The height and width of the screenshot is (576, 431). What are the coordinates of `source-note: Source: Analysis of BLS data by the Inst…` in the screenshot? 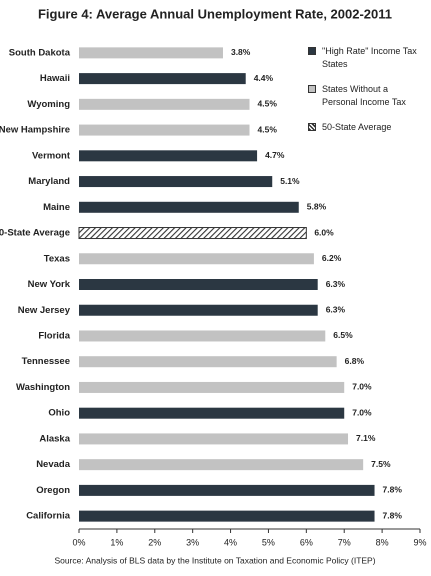 It's located at (214, 560).